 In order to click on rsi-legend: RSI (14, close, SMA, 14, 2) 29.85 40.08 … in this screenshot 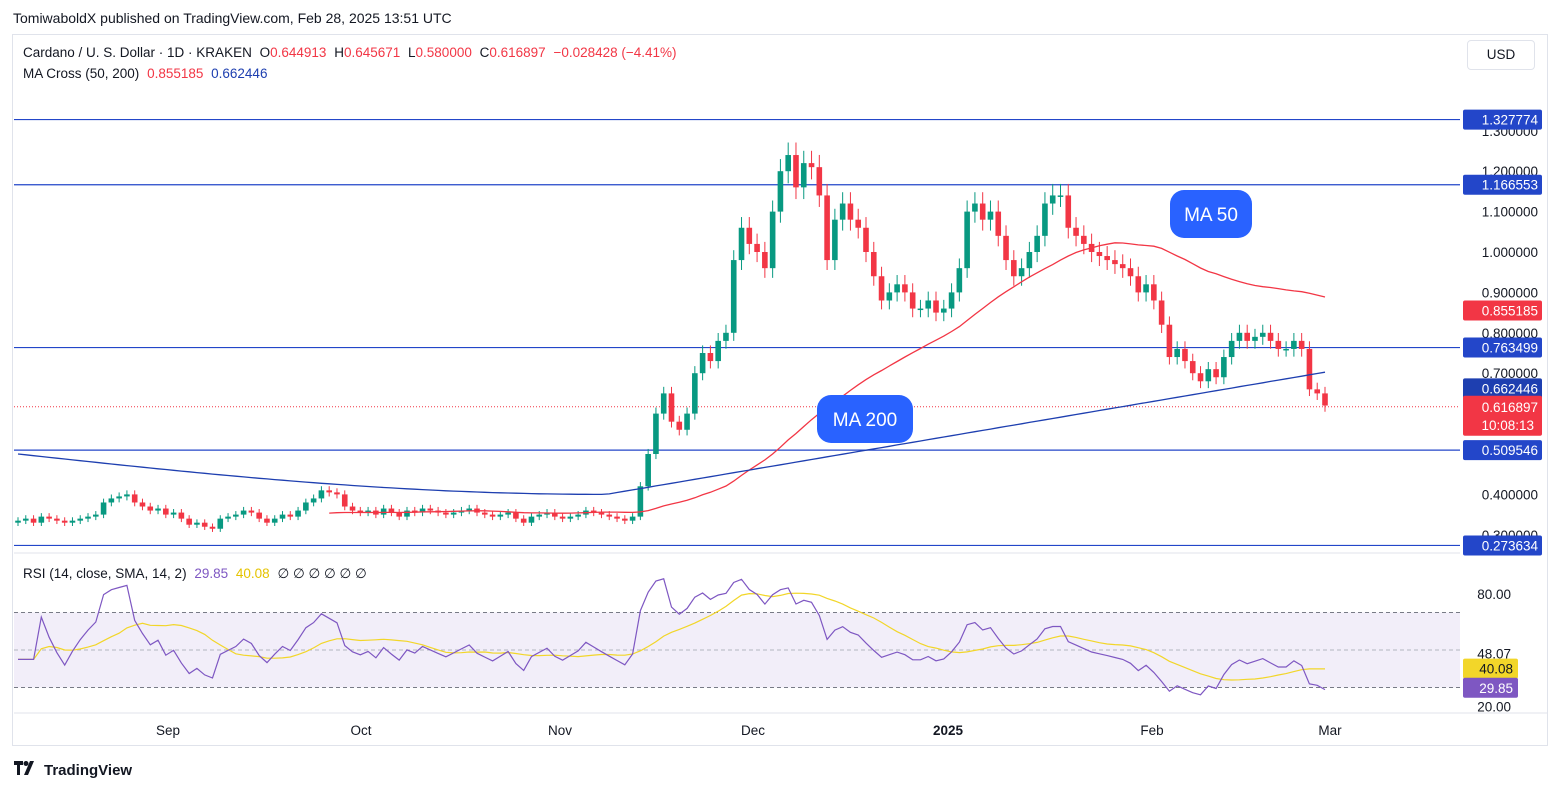, I will do `click(195, 574)`.